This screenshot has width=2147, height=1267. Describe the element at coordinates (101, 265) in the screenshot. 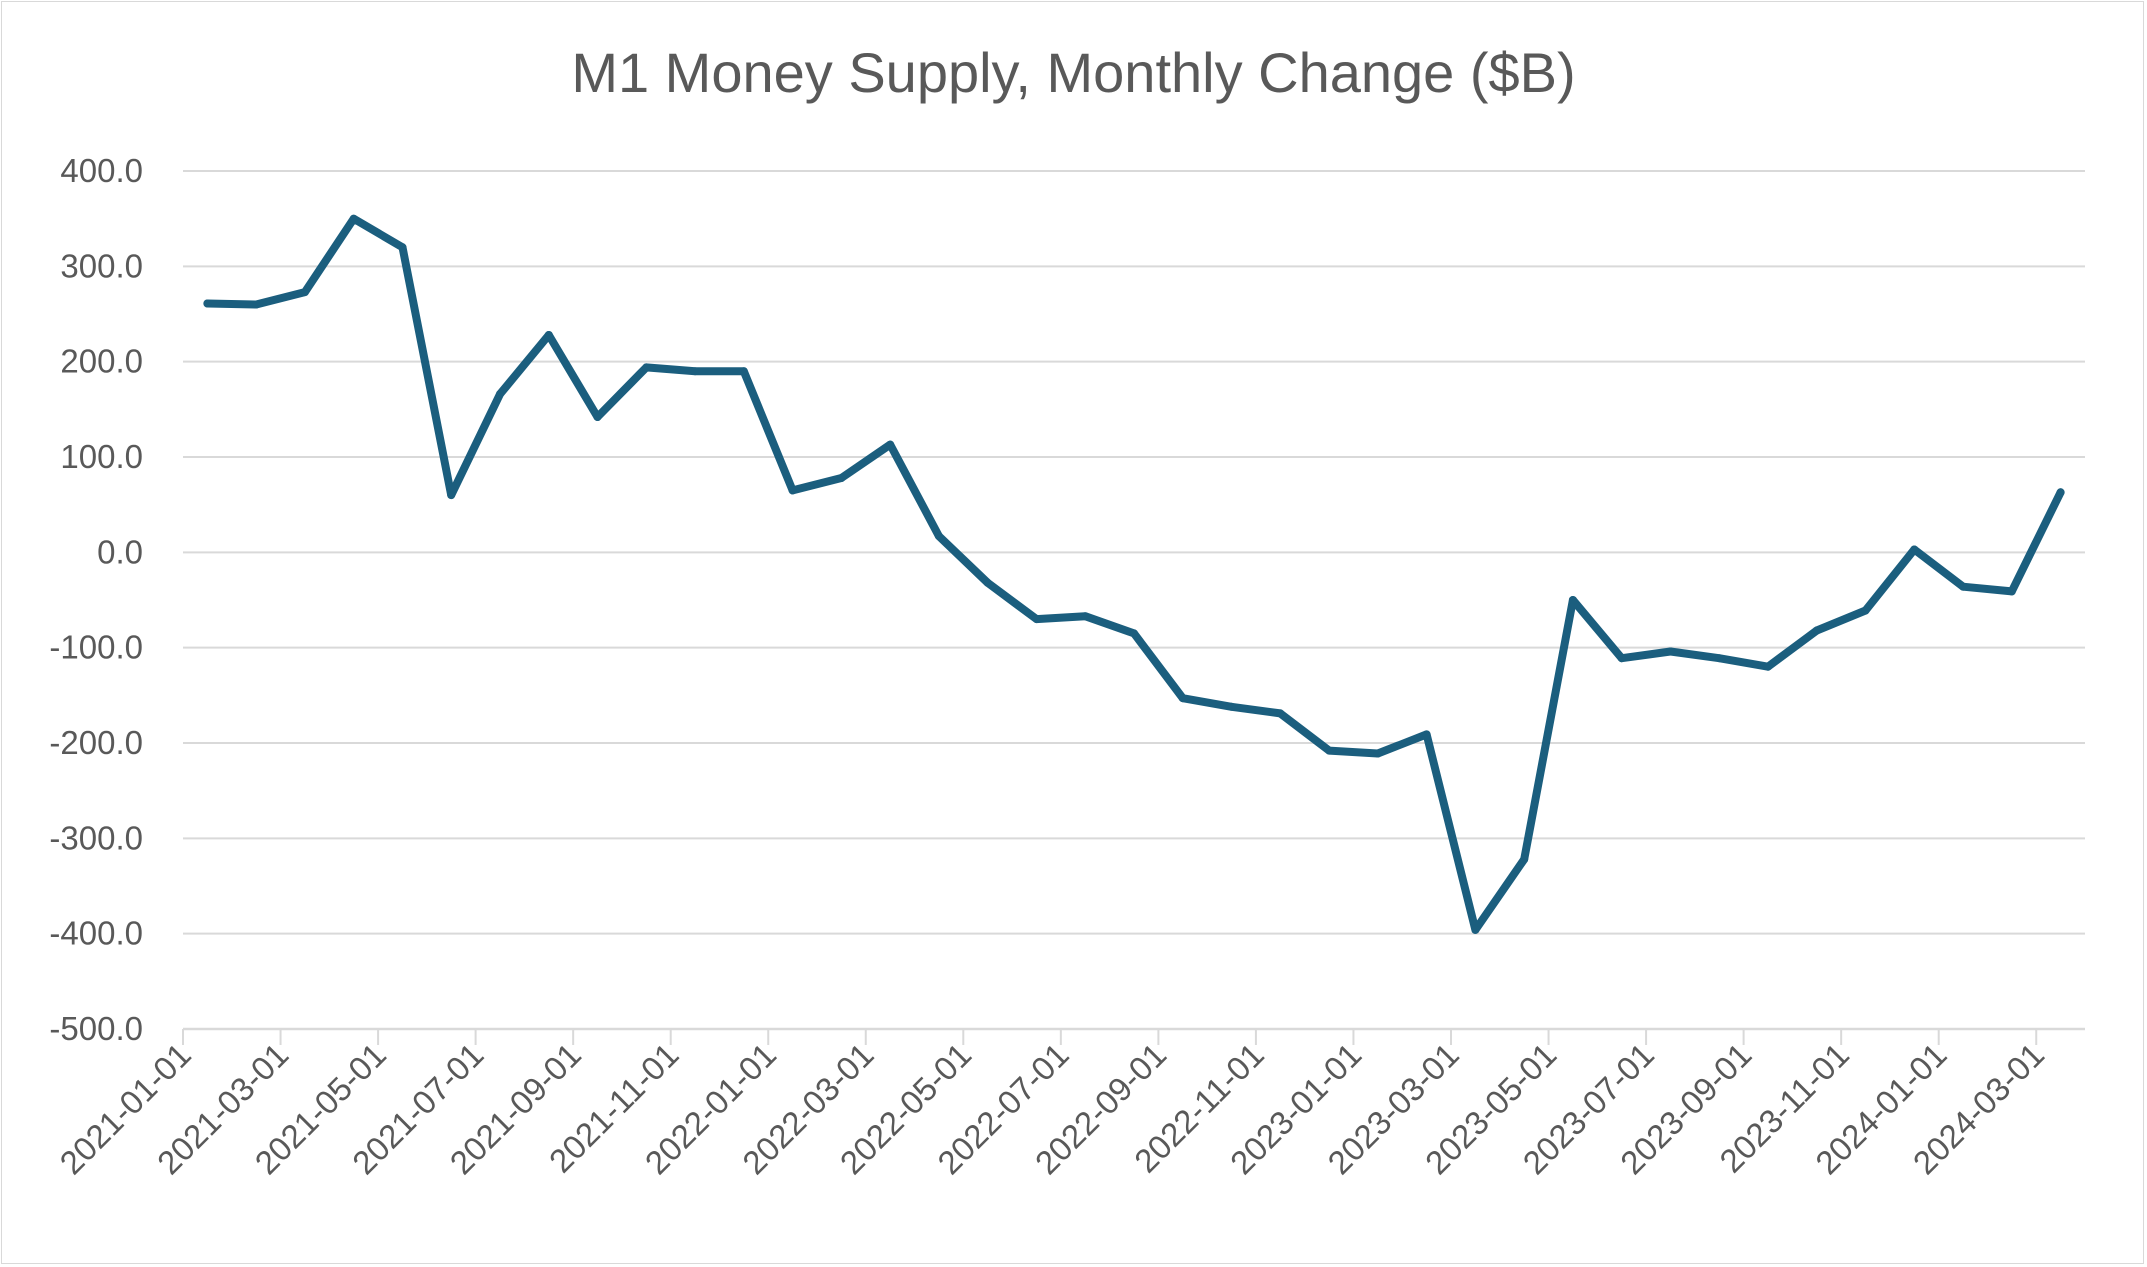

I see `y-tick-label: 300.0` at that location.